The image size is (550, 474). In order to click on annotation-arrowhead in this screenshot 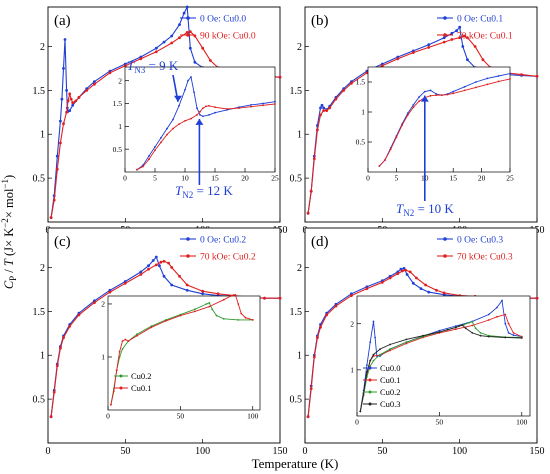, I will do `click(199, 121)`.